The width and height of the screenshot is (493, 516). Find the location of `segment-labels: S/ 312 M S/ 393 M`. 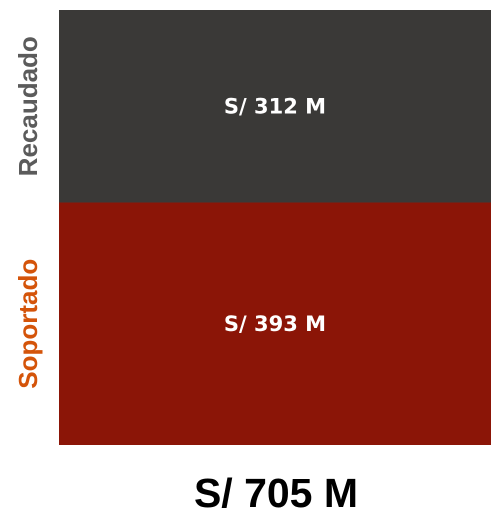

segment-labels: S/ 312 M S/ 393 M is located at coordinates (275, 215).